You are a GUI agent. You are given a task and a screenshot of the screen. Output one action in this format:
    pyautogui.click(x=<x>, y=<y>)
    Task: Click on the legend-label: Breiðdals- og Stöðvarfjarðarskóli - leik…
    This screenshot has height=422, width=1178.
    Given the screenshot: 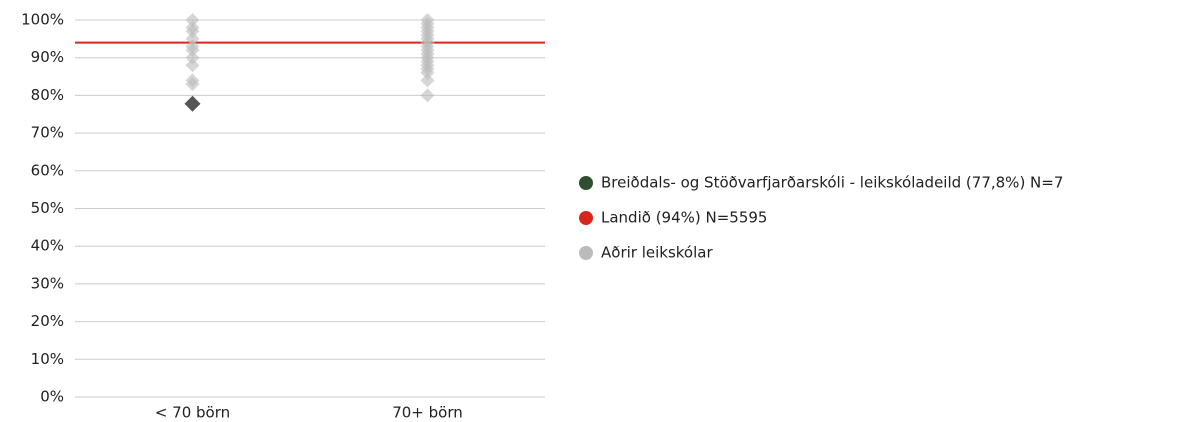 What is the action you would take?
    pyautogui.click(x=832, y=183)
    